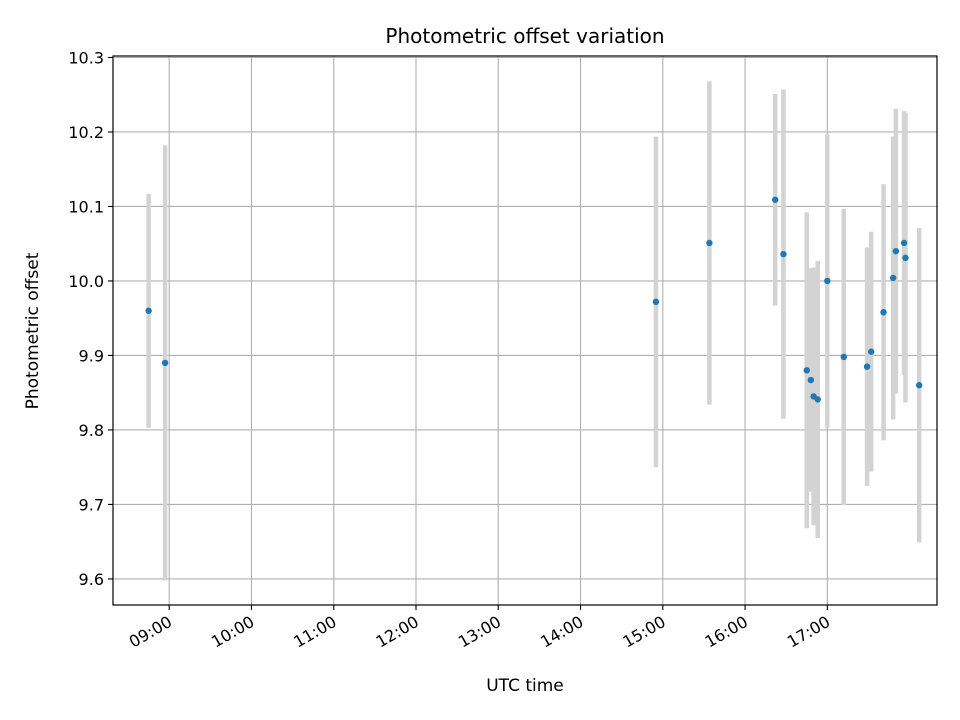 This screenshot has width=960, height=720. I want to click on y-tick-label: 9.9, so click(91, 355).